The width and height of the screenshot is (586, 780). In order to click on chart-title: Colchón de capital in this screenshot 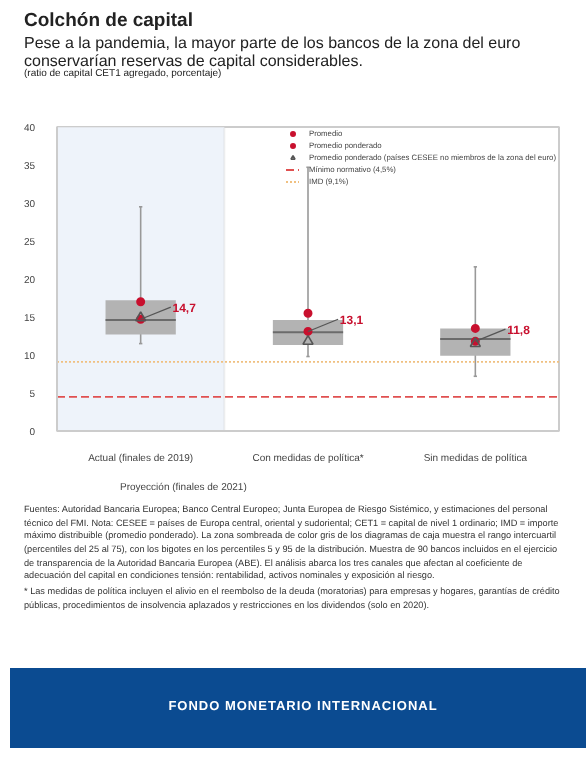, I will do `click(109, 22)`.